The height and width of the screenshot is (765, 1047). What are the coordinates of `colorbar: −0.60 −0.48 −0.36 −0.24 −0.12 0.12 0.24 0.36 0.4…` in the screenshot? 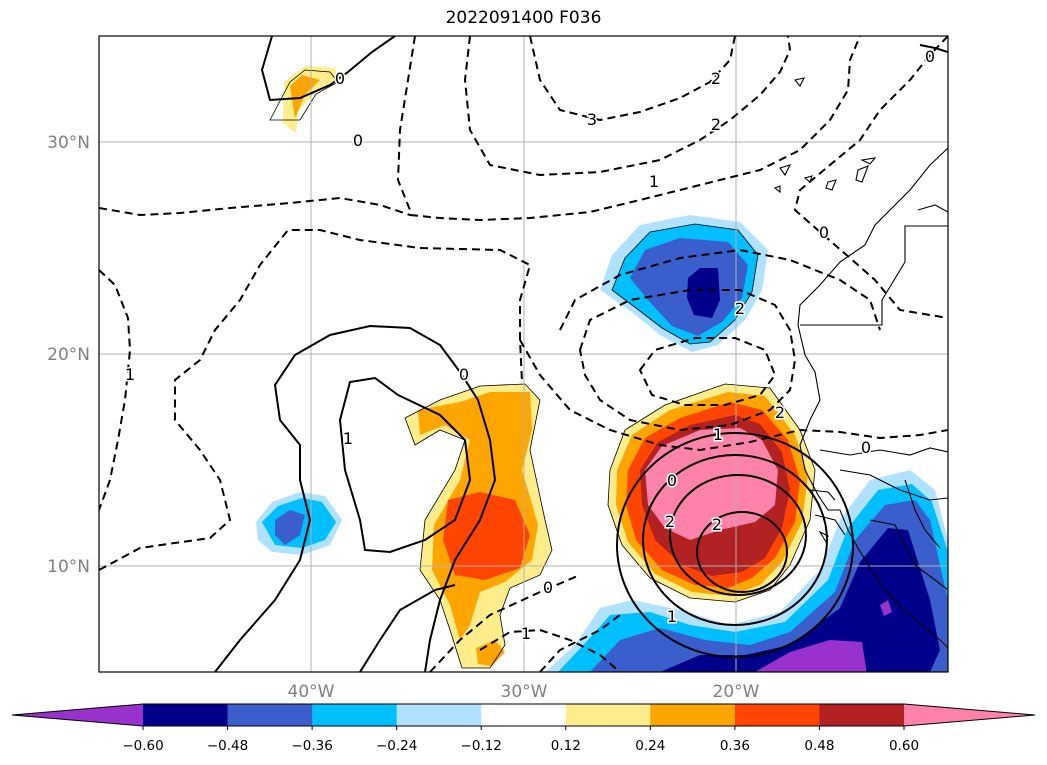 It's located at (523, 728).